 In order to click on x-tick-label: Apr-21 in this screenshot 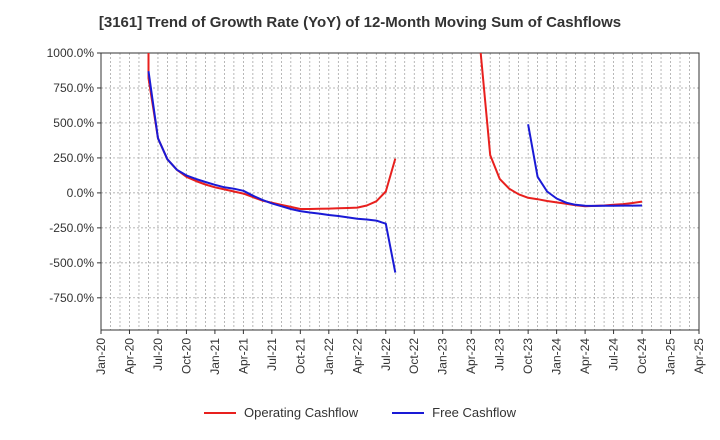, I will do `click(243, 356)`.